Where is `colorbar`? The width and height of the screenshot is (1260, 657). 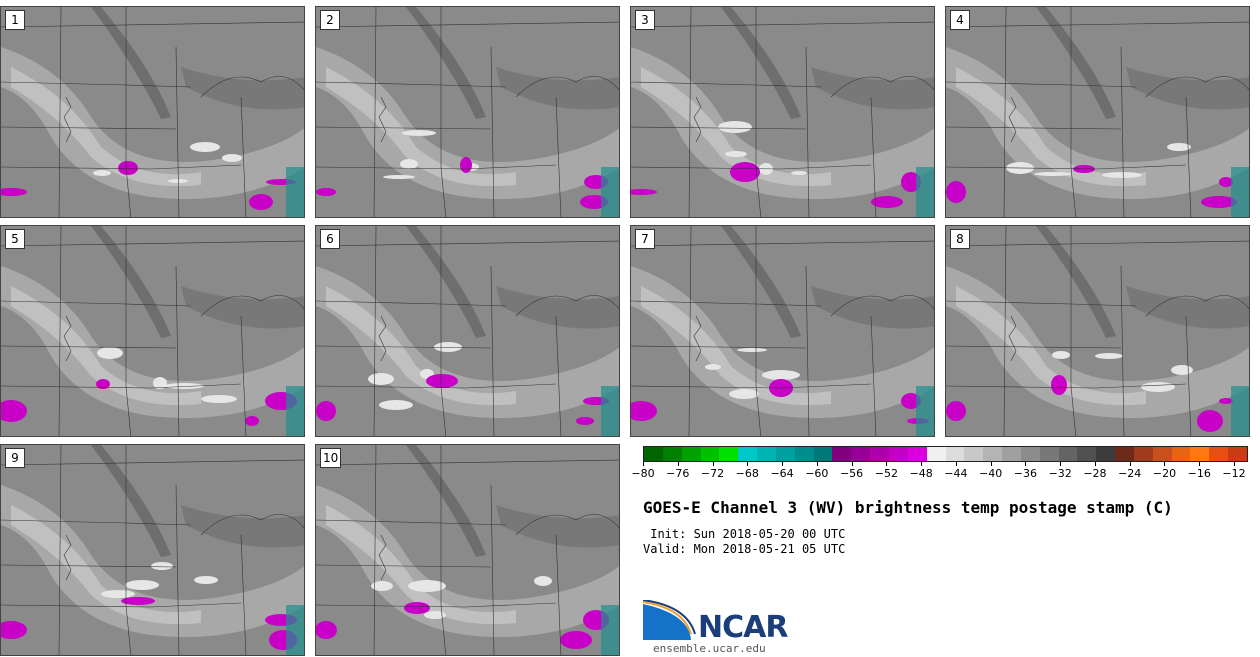
colorbar is located at coordinates (945, 454).